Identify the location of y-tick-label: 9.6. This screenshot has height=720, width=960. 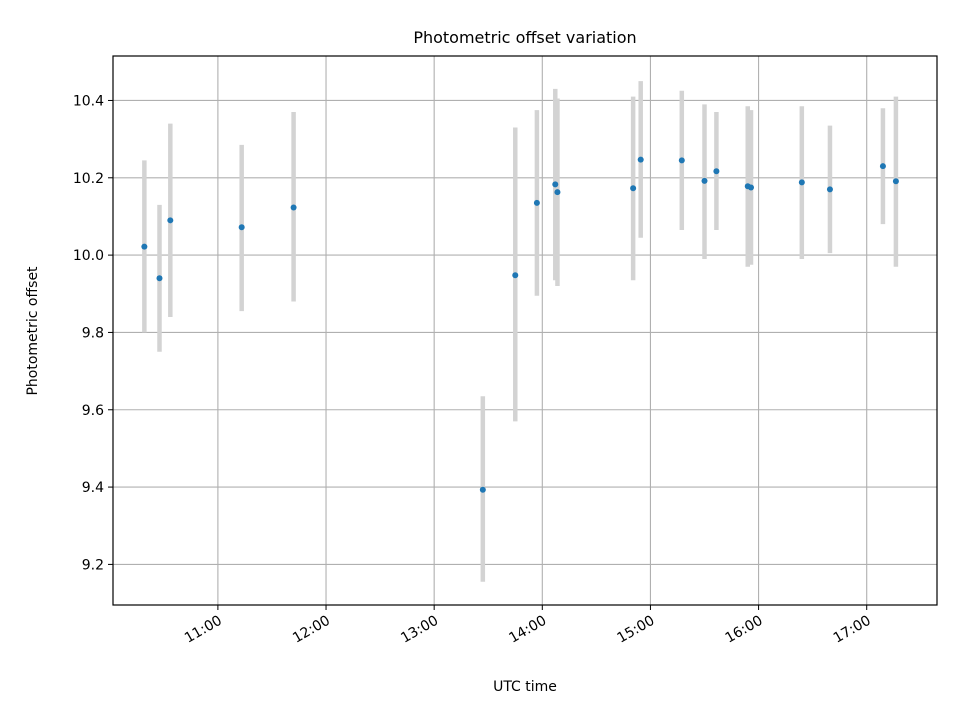
(93, 411).